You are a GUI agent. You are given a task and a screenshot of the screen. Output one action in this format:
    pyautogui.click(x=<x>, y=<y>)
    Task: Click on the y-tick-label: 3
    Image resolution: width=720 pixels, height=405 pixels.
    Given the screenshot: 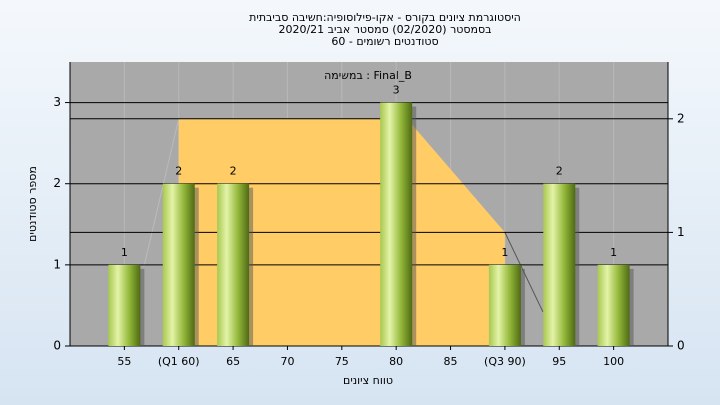 What is the action you would take?
    pyautogui.click(x=57, y=102)
    